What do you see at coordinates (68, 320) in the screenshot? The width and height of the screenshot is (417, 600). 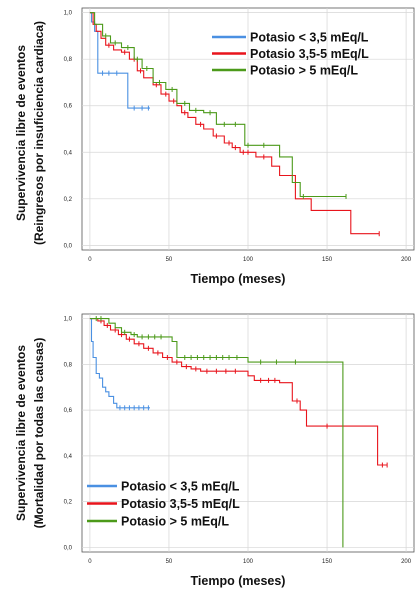 I see `mortalidad-ytick-label: 1,0` at bounding box center [68, 320].